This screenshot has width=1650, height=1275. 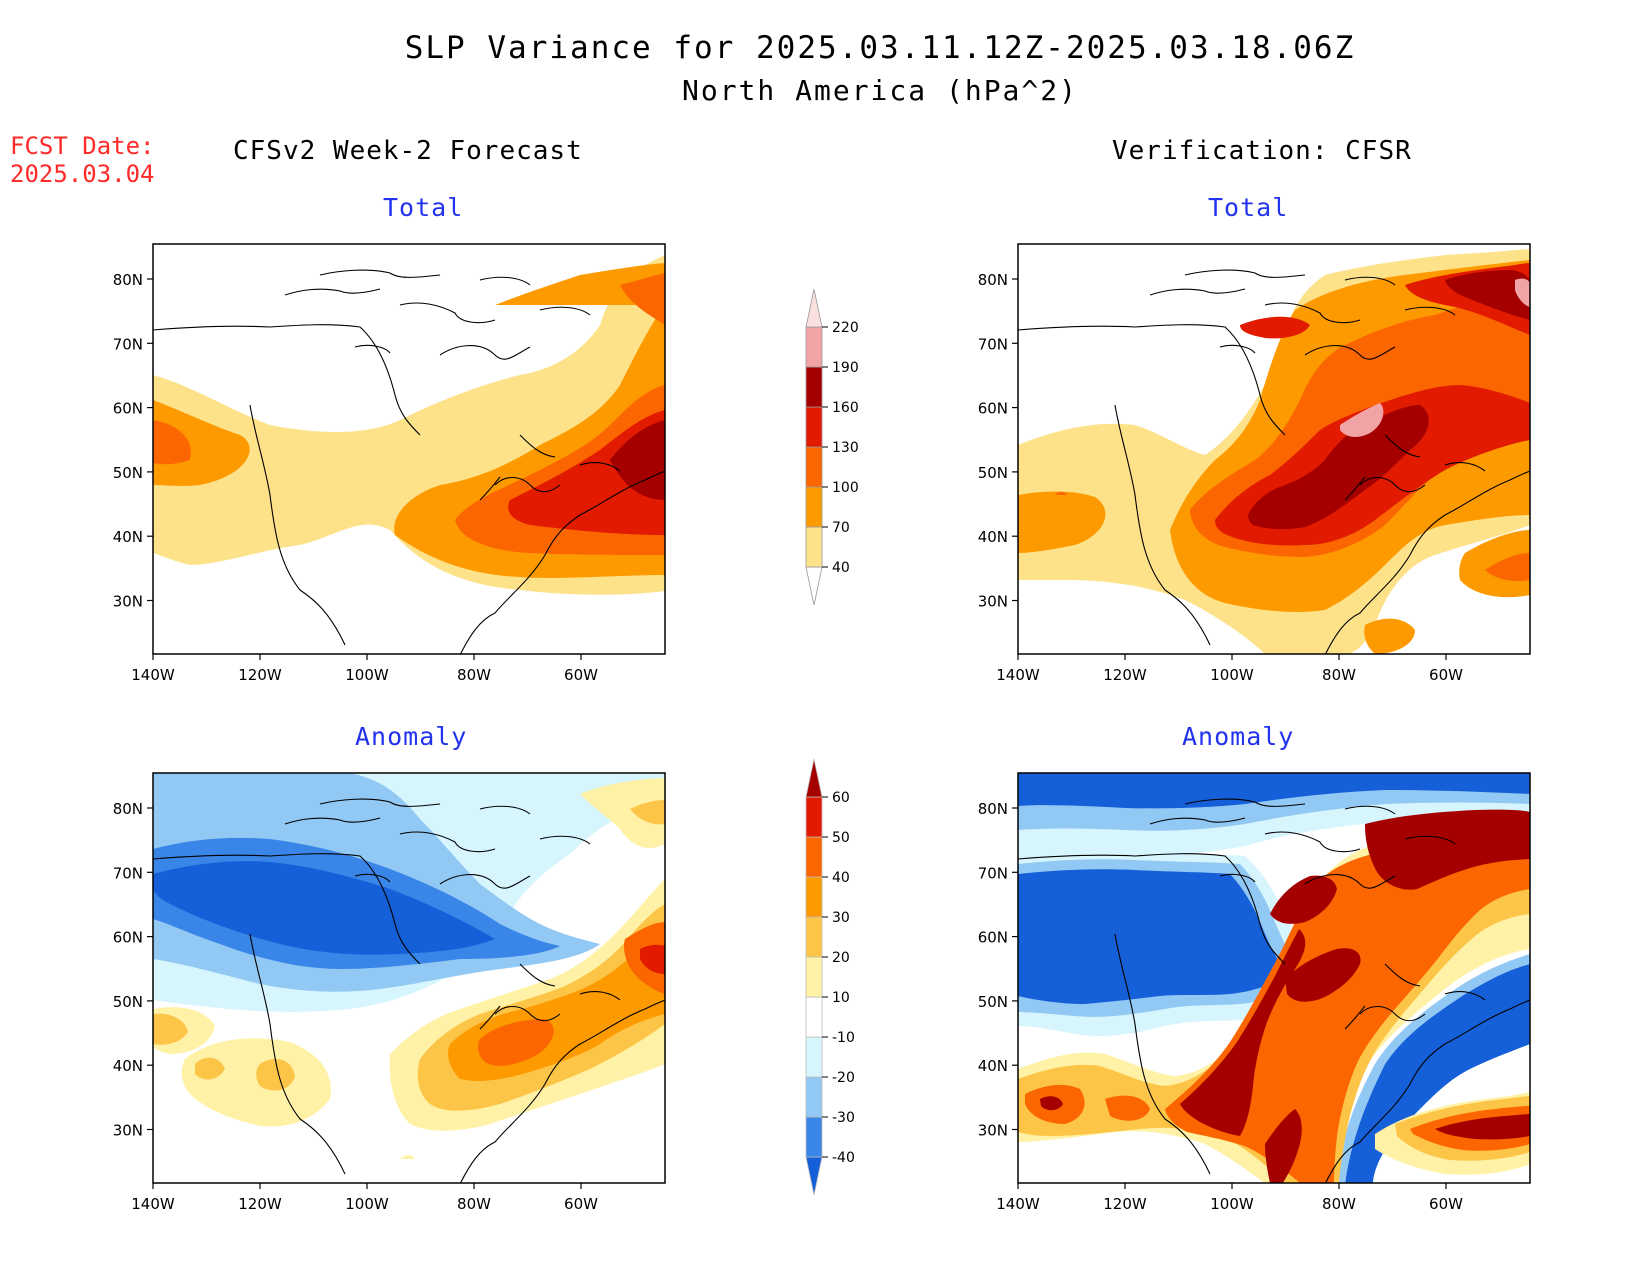 What do you see at coordinates (1238, 736) in the screenshot?
I see `verif-anomaly-title: Anomaly` at bounding box center [1238, 736].